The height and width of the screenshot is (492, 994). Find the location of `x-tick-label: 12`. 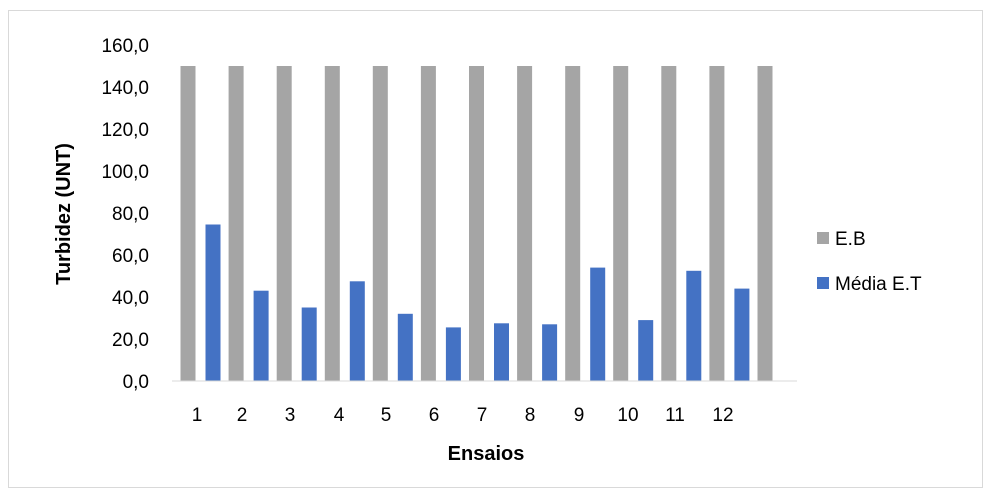

x-tick-label: 12 is located at coordinates (722, 415).